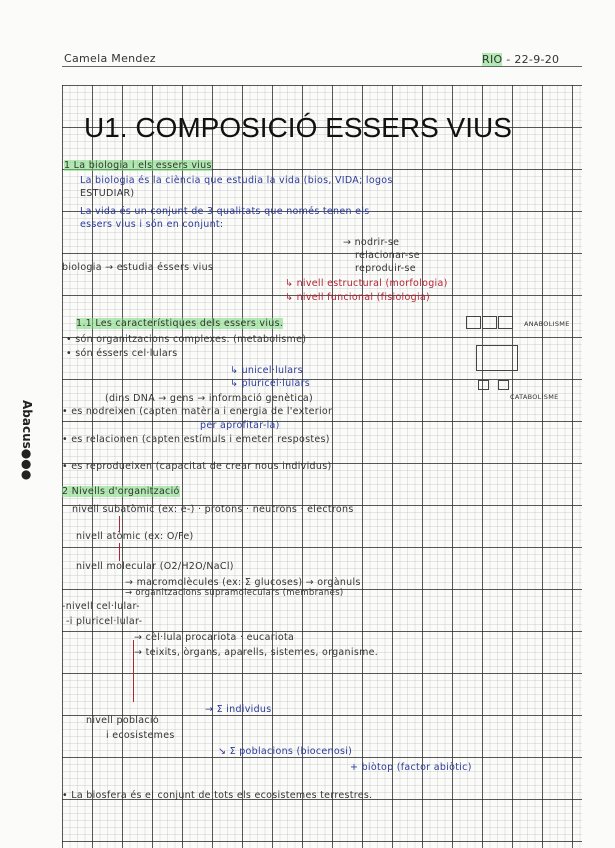 Image resolution: width=615 pixels, height=848 pixels. I want to click on quality: → nodrir-se, so click(371, 242).